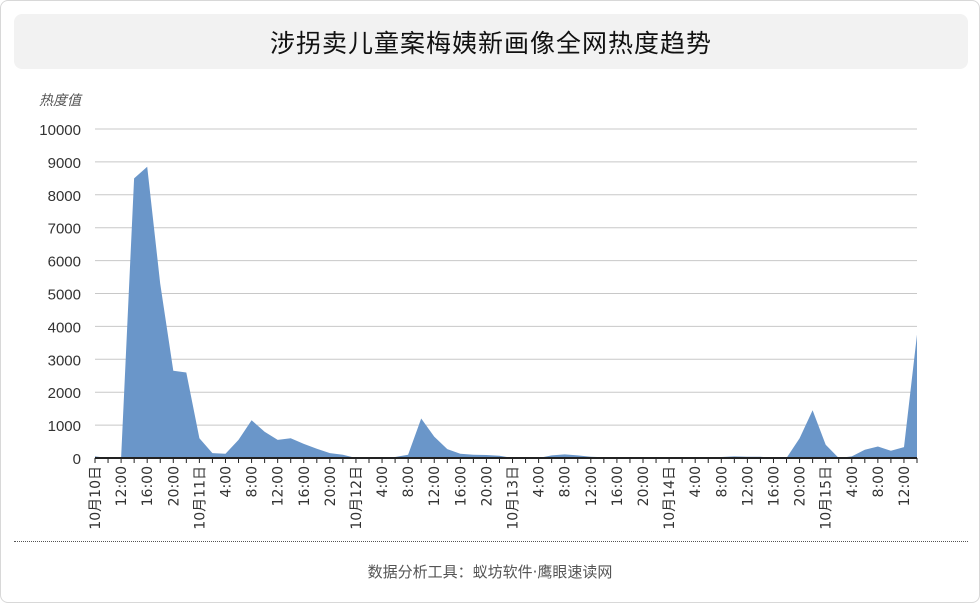 This screenshot has width=980, height=603. Describe the element at coordinates (64, 196) in the screenshot. I see `y-tick-label: 8000` at that location.